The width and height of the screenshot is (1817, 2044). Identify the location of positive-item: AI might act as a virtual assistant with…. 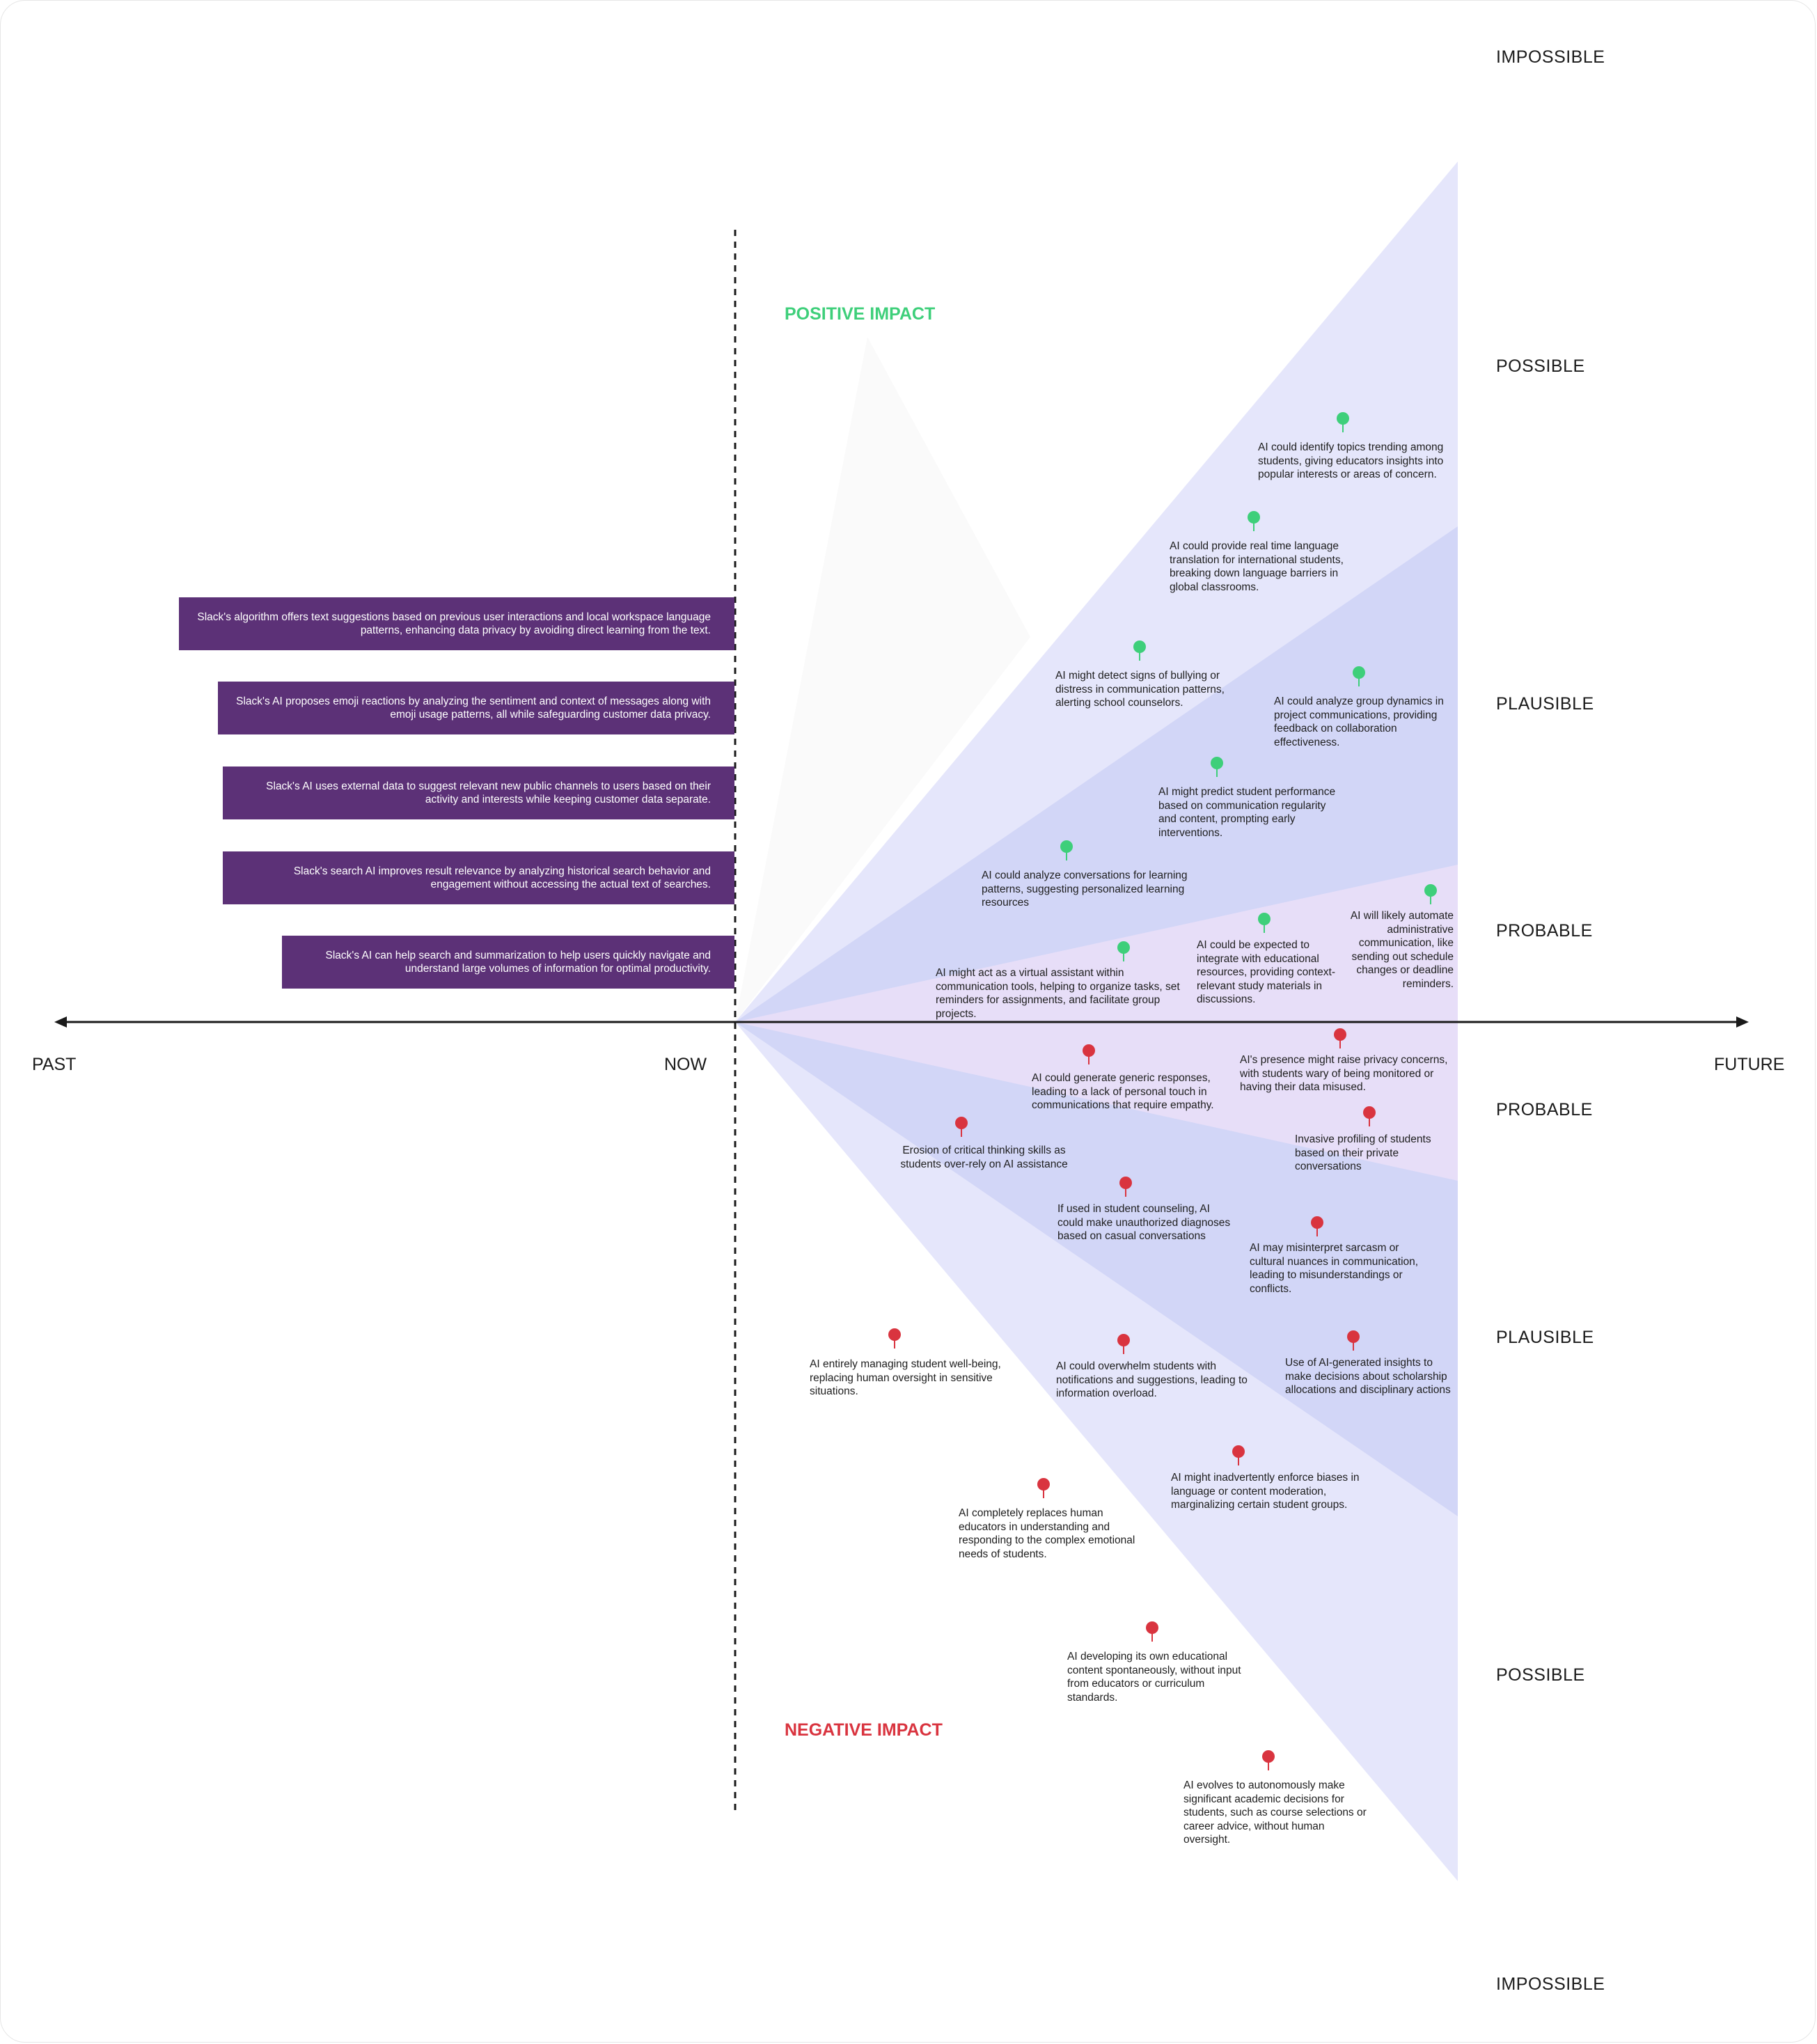
(1058, 993).